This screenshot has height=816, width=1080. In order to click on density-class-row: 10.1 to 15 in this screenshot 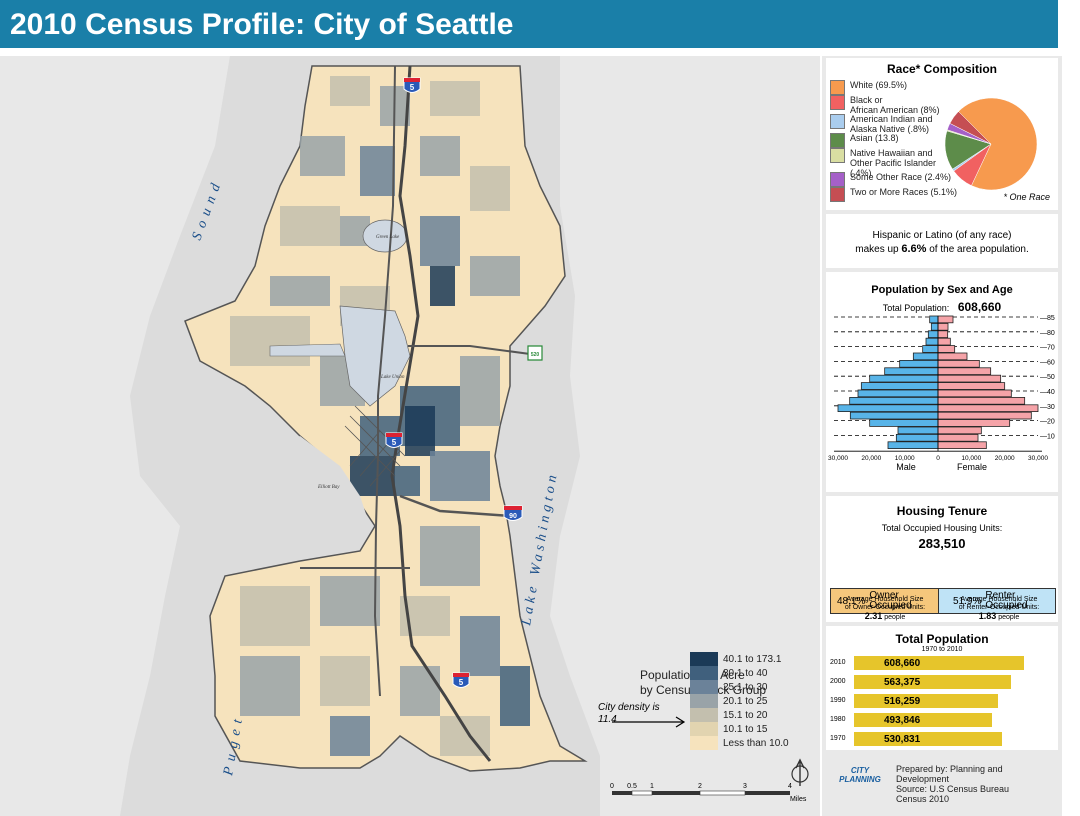, I will do `click(755, 729)`.